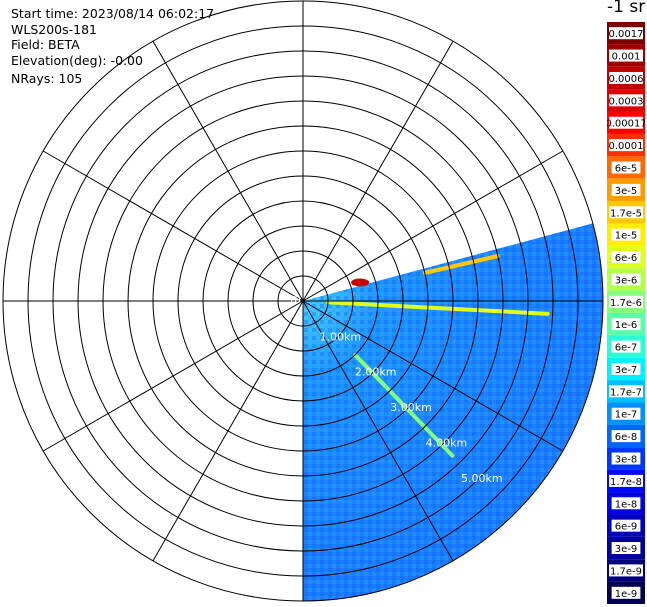 This screenshot has height=607, width=647. I want to click on streak-upper-streak, so click(461, 264).